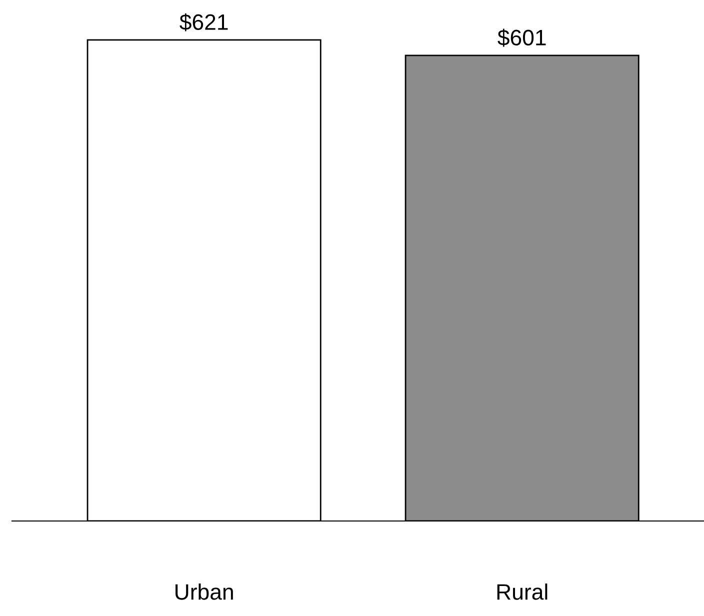  I want to click on data-label: $621, so click(204, 22).